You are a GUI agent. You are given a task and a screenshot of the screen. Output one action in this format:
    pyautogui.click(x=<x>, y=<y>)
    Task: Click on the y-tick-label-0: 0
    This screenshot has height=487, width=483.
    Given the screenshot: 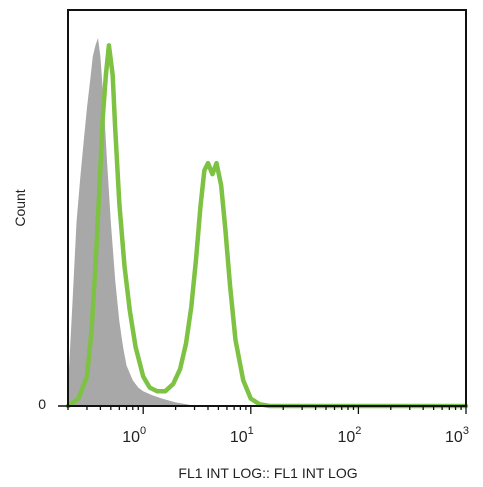 What is the action you would take?
    pyautogui.click(x=42, y=404)
    